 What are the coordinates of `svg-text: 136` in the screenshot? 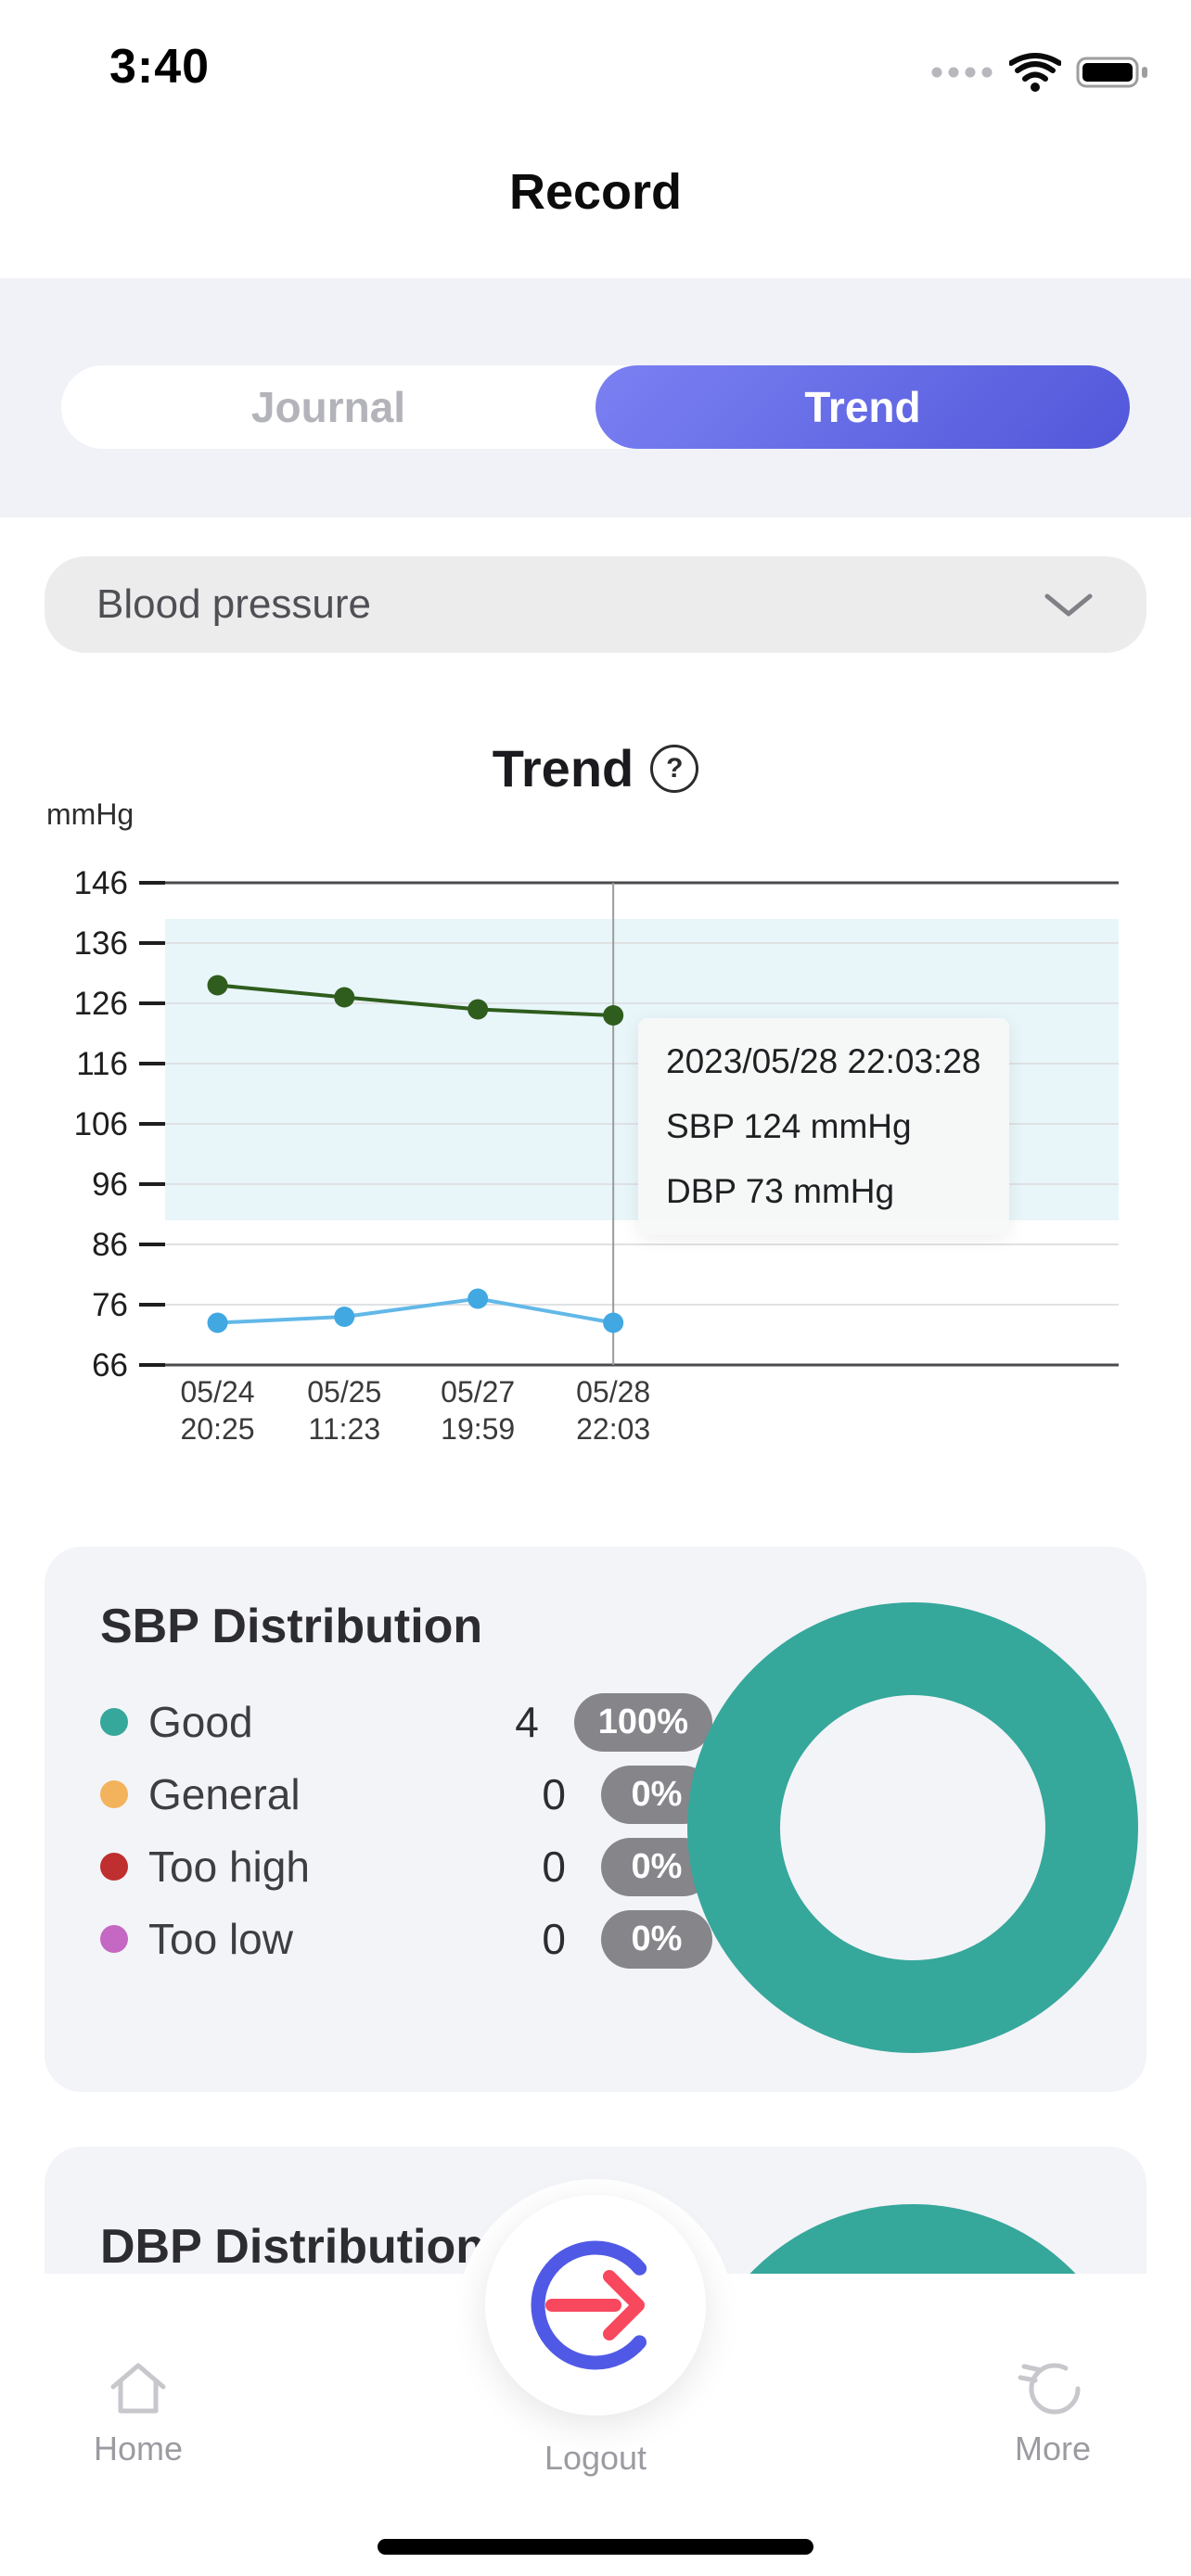 It's located at (101, 943).